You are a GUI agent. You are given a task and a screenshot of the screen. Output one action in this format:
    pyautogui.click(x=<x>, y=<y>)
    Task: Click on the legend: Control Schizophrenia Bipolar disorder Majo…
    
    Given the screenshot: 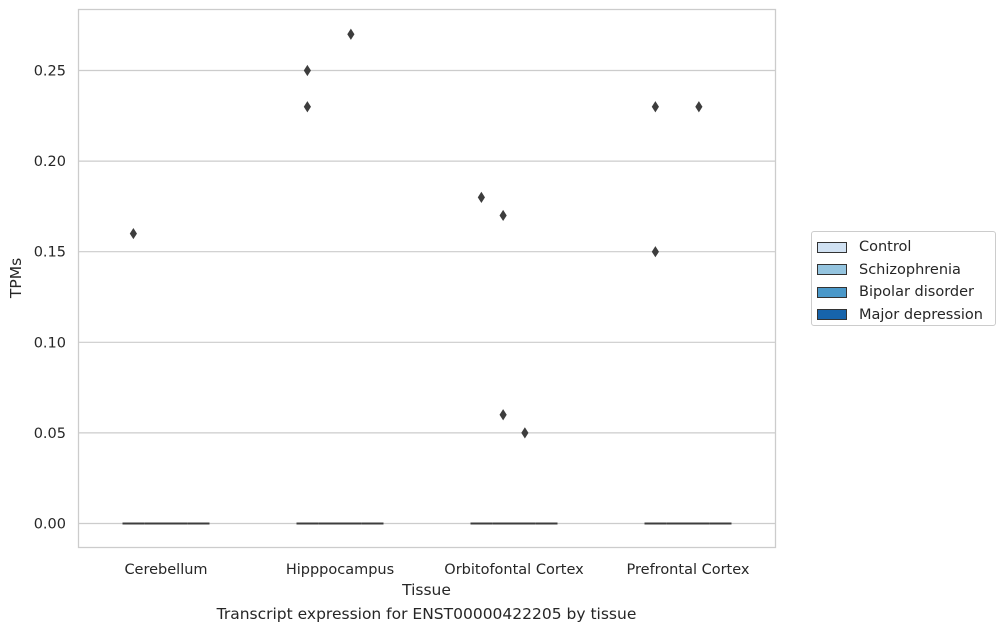 What is the action you would take?
    pyautogui.click(x=903, y=278)
    